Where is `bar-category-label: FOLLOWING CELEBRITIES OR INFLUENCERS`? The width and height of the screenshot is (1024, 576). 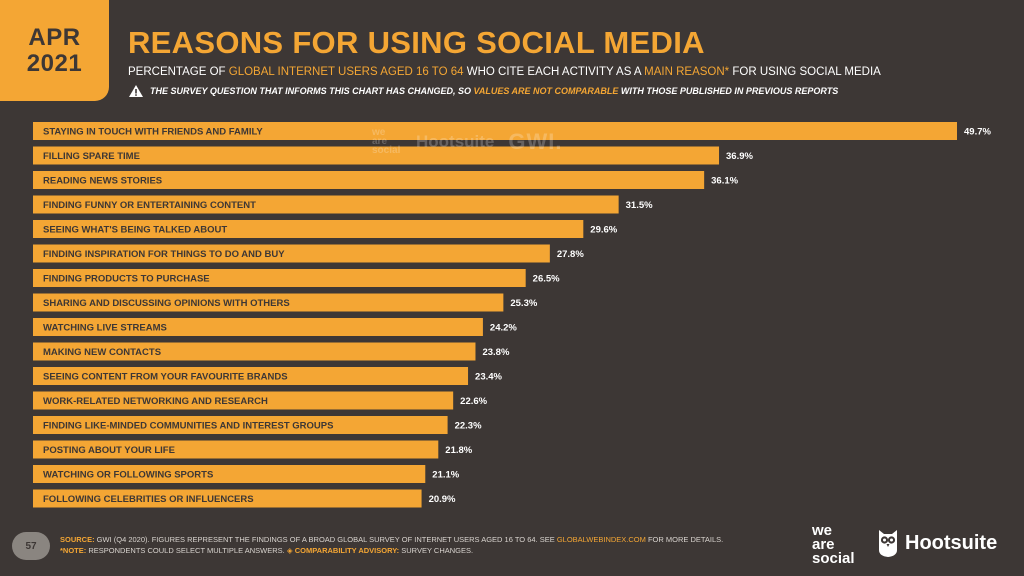 bar-category-label: FOLLOWING CELEBRITIES OR INFLUENCERS is located at coordinates (148, 499).